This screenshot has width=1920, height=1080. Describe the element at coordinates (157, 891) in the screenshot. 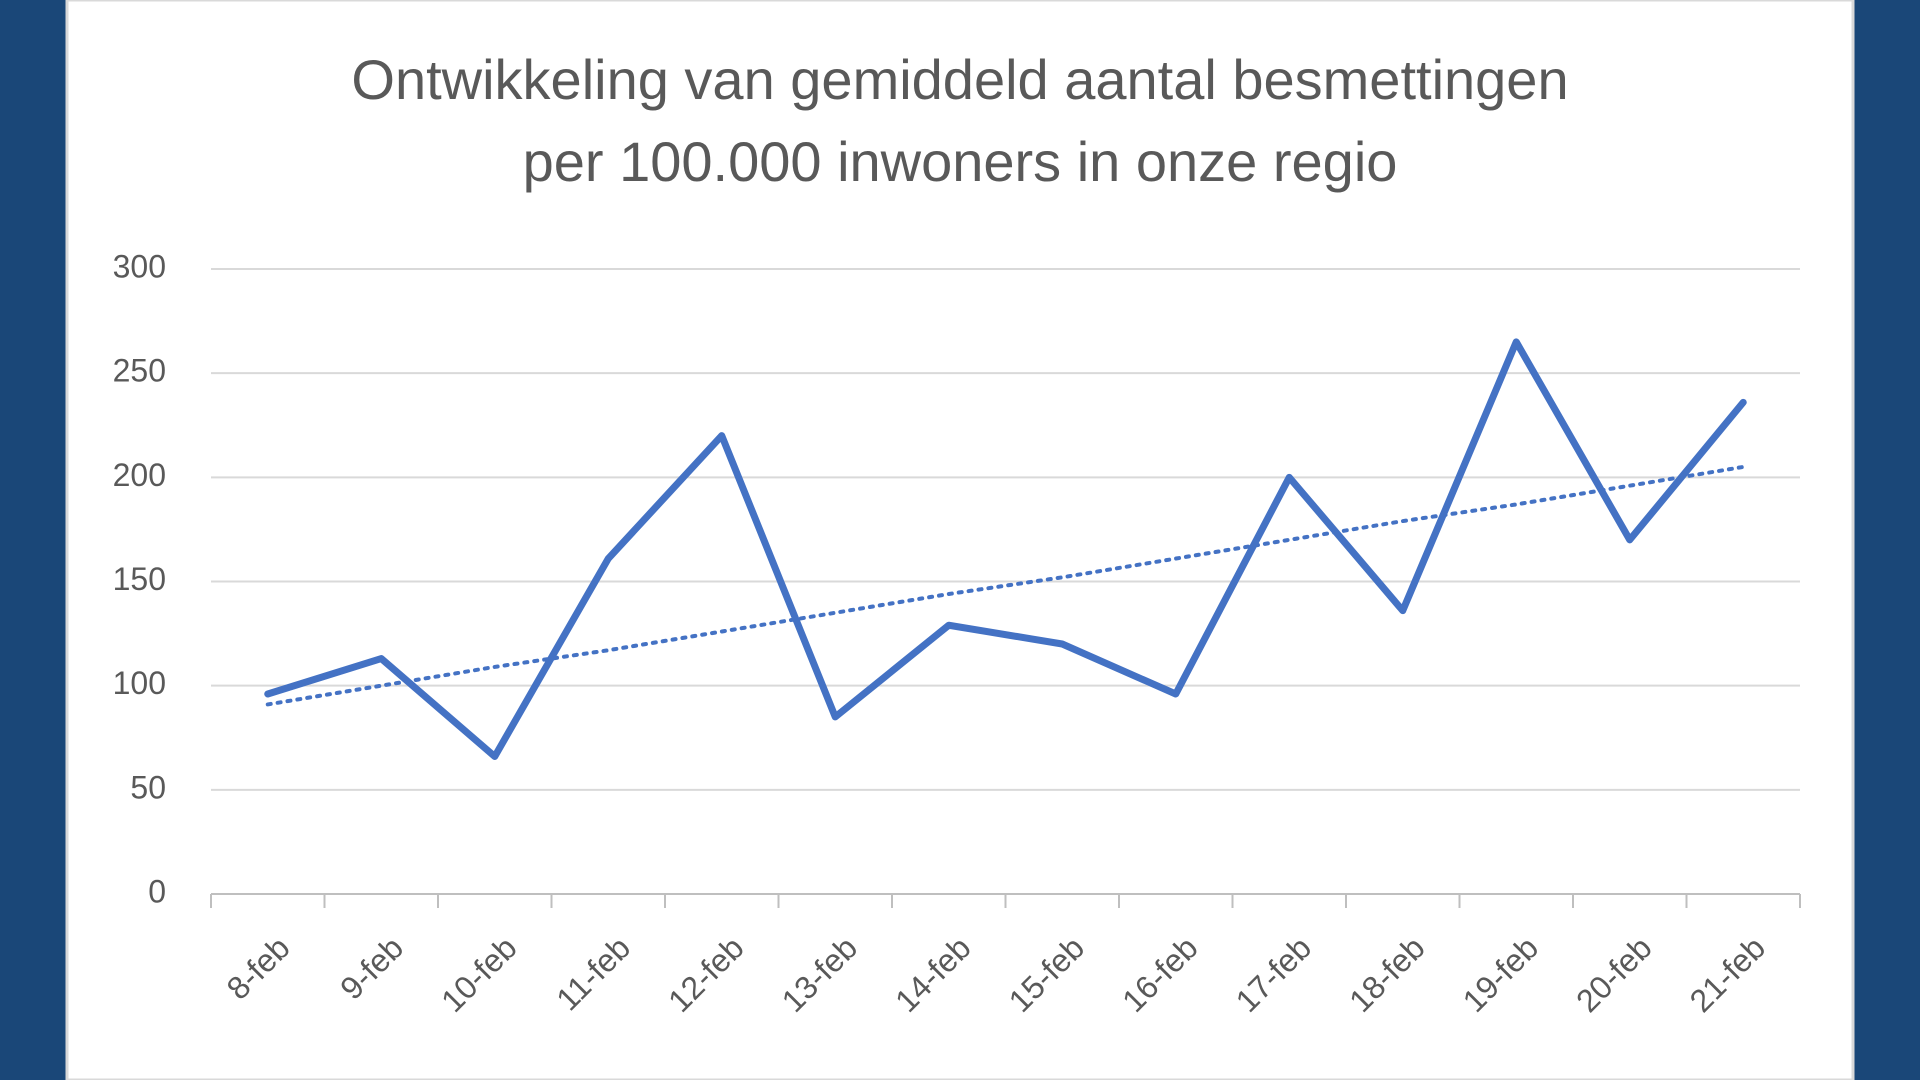

I see `y-tick-label: 0` at that location.